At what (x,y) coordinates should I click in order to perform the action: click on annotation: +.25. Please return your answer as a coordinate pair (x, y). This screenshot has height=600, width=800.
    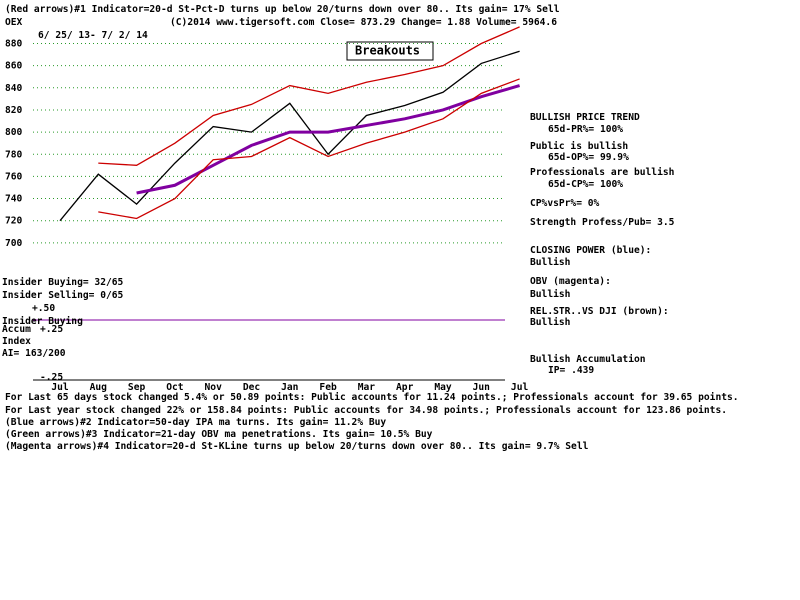
    Looking at the image, I should click on (51, 329).